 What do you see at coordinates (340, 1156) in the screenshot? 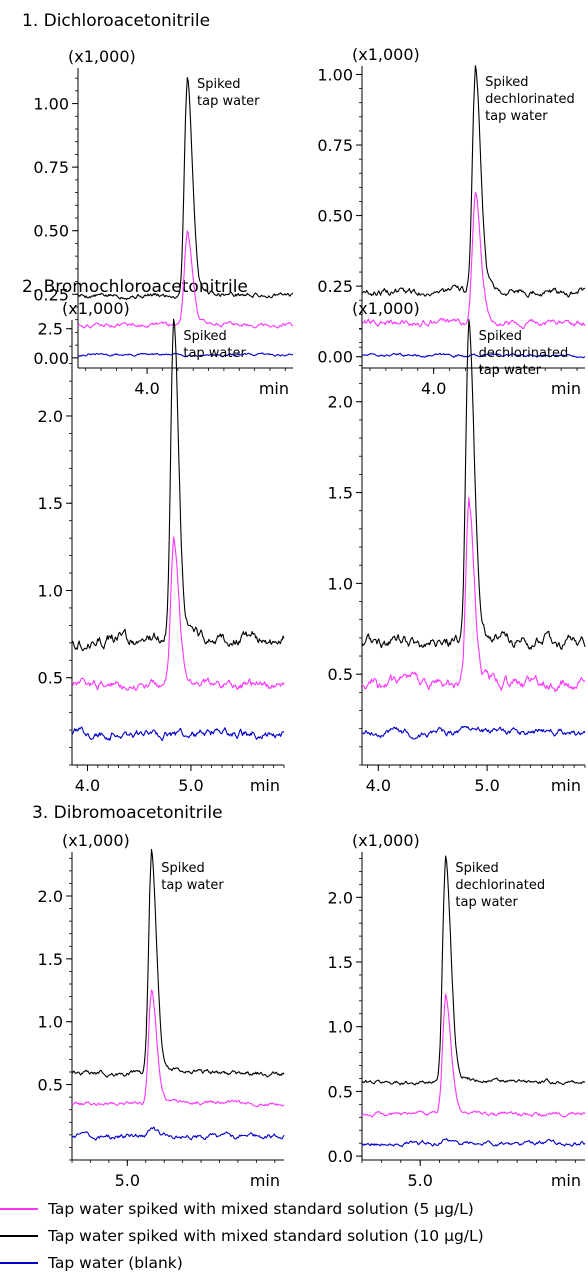
I see `y-tick-label: 0.0` at bounding box center [340, 1156].